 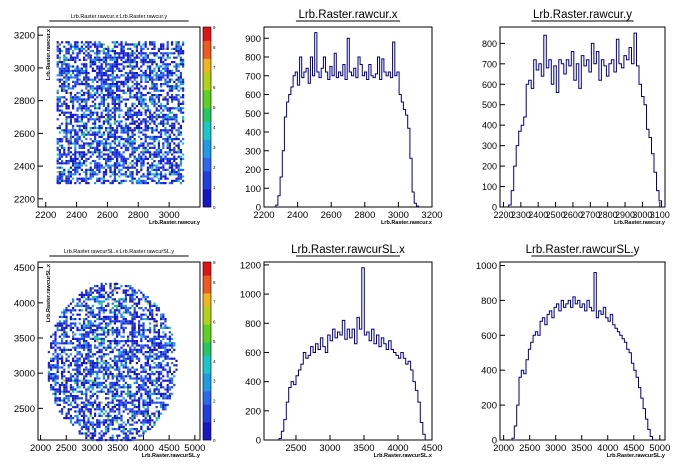 What do you see at coordinates (431, 215) in the screenshot?
I see `x-tick-label-1-5: 3200` at bounding box center [431, 215].